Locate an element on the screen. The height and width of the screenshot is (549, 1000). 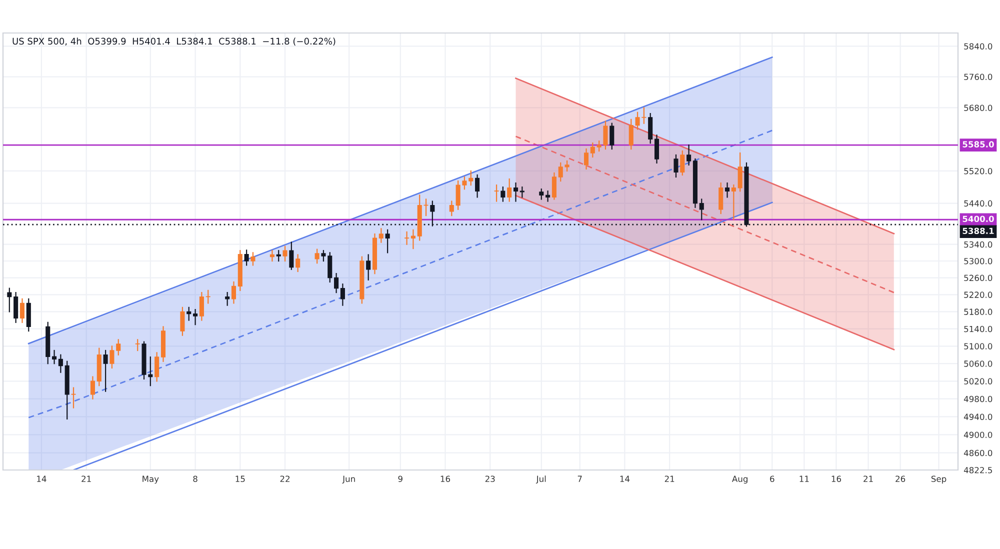
y-tick-label: 5220.0 is located at coordinates (978, 295).